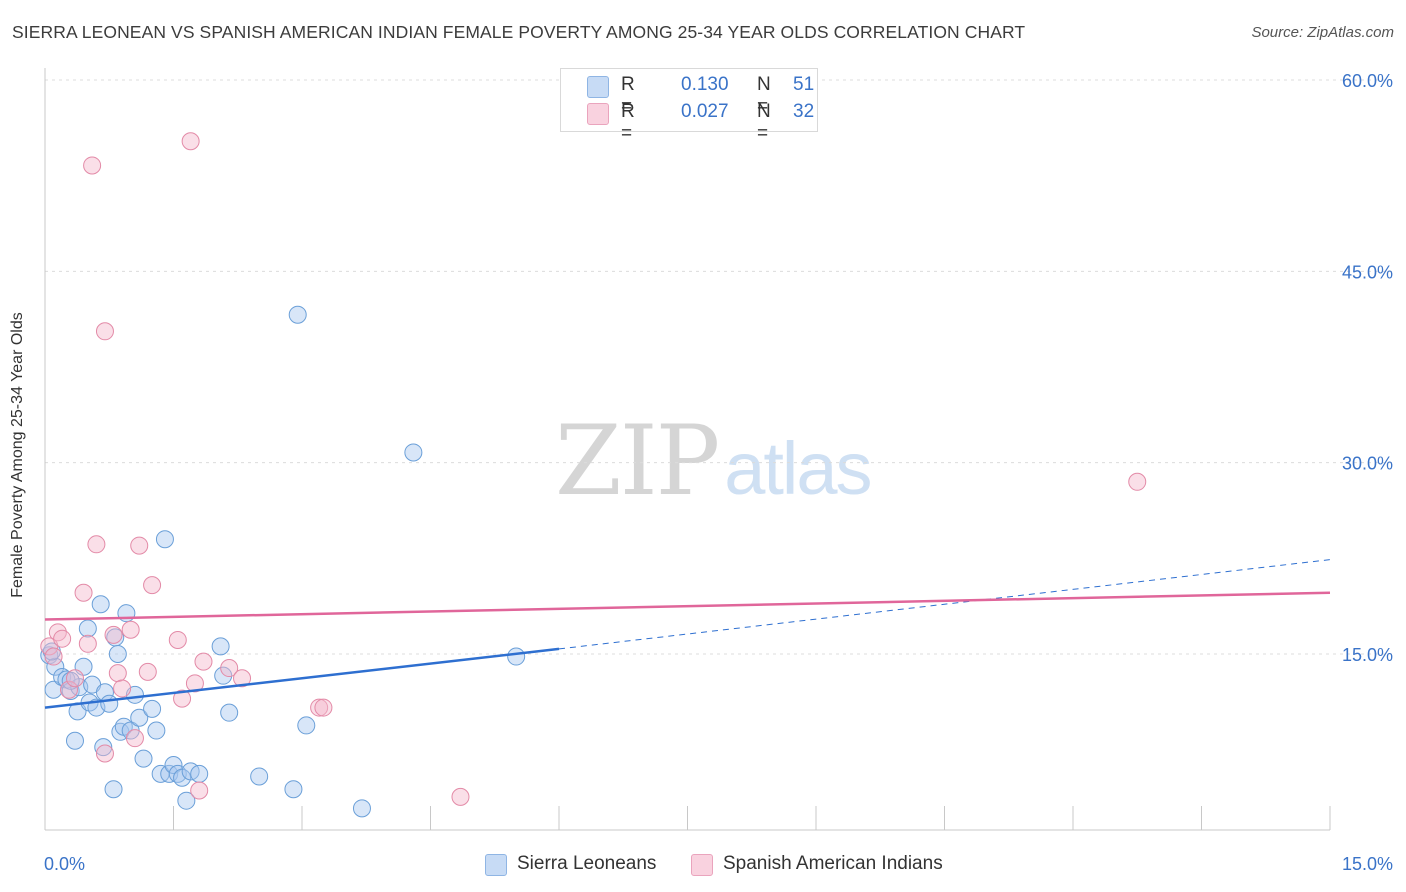 The height and width of the screenshot is (892, 1406). I want to click on y-tick-label: 15.0%, so click(1367, 655).